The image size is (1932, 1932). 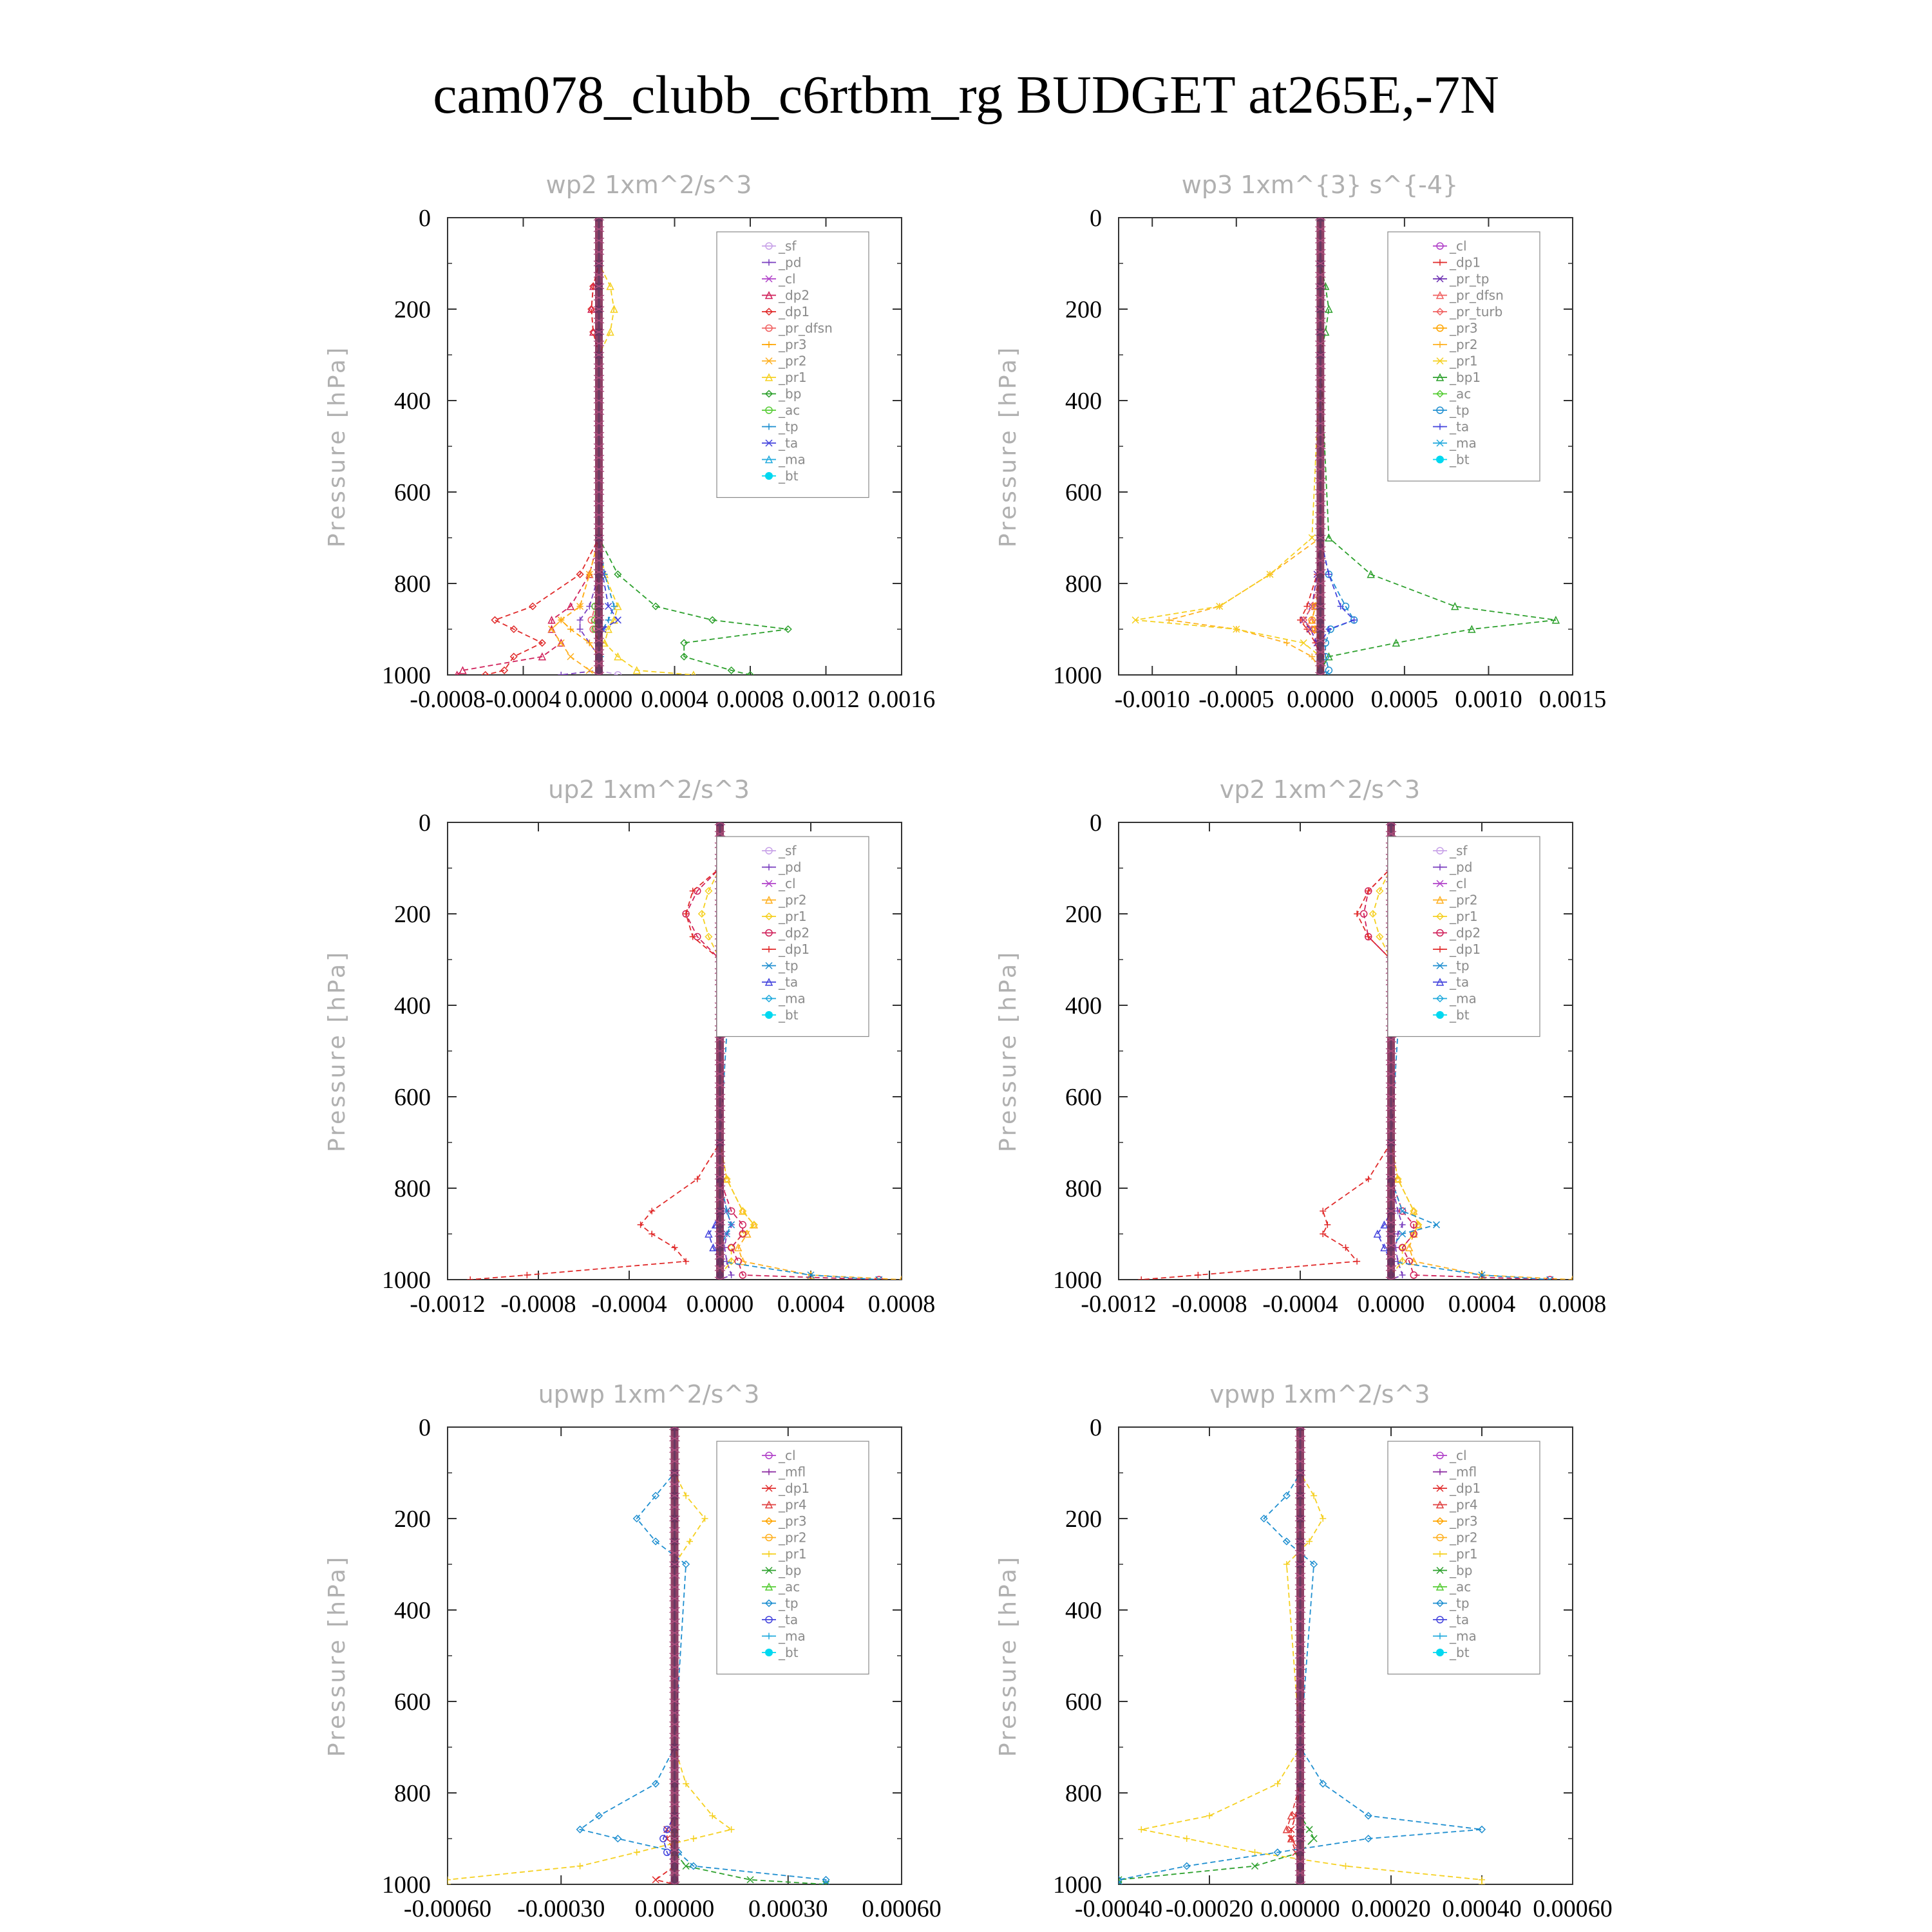 What do you see at coordinates (1463, 937) in the screenshot?
I see `legend: _sf _pd_cl _pr2_pr1_dp2_dp1_tp_ta_ma_bt` at bounding box center [1463, 937].